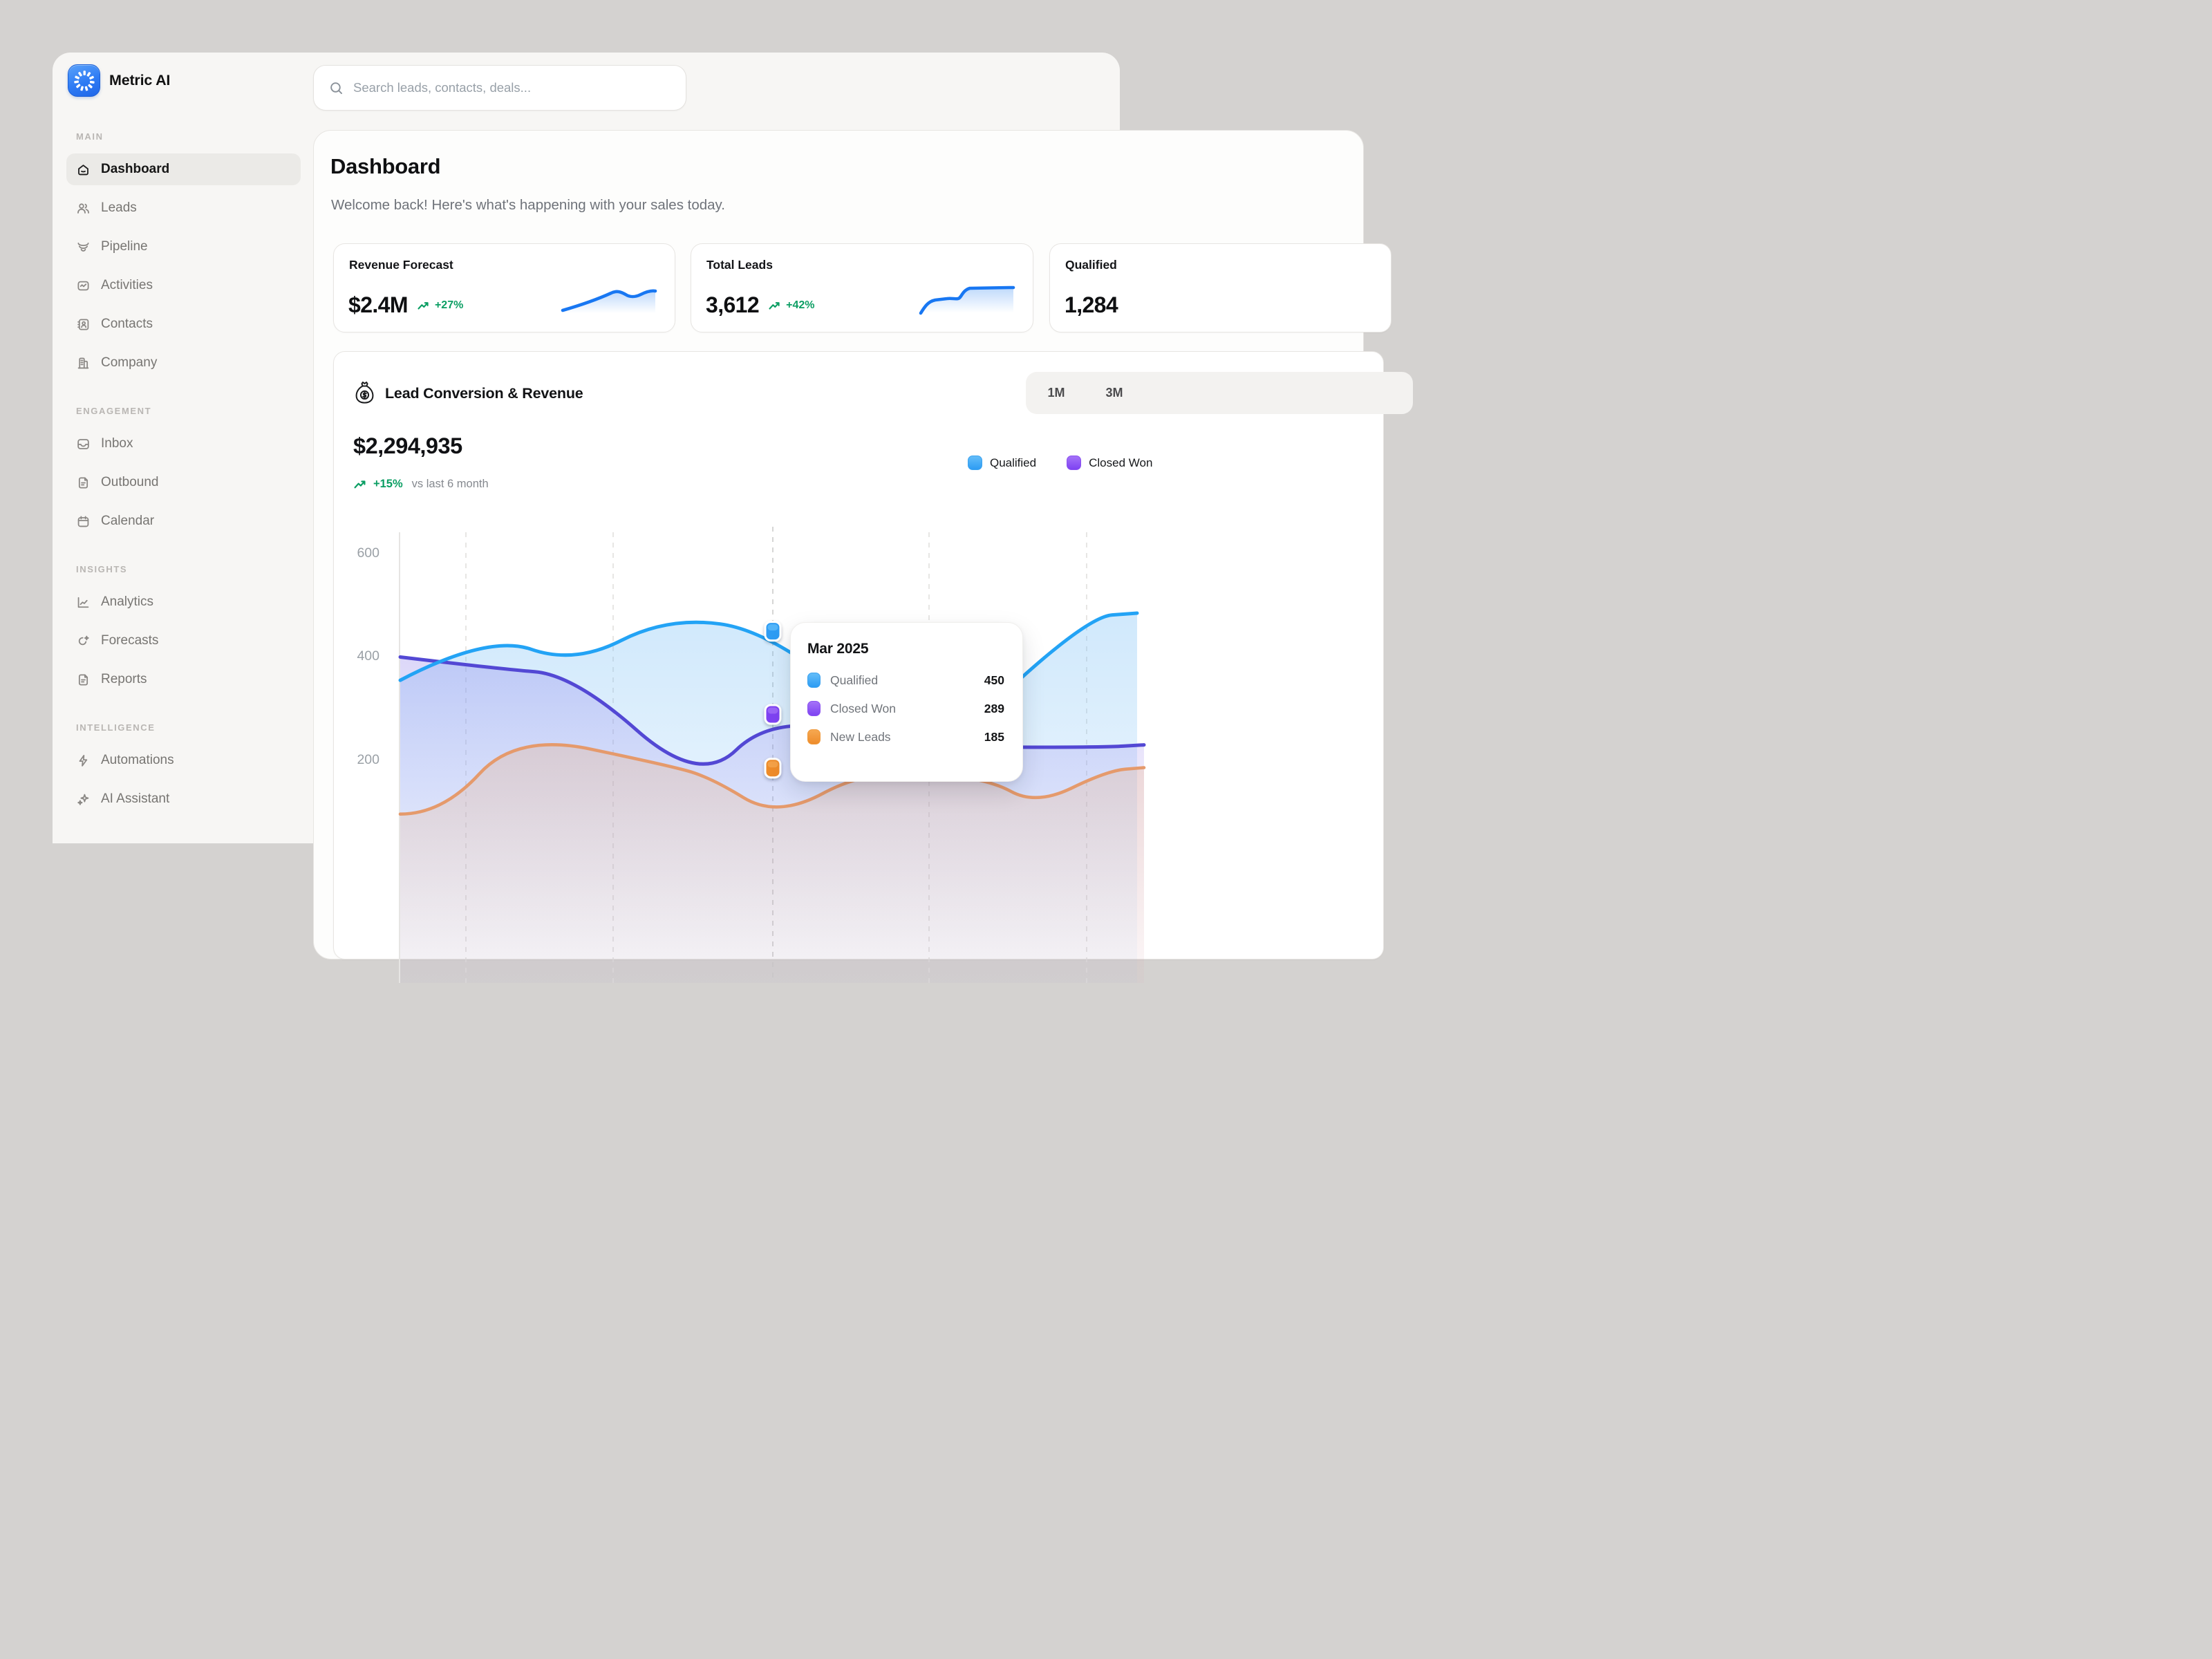 The width and height of the screenshot is (2212, 1659). What do you see at coordinates (184, 799) in the screenshot?
I see `sidebar-item-ai-assistant: AI Assistant` at bounding box center [184, 799].